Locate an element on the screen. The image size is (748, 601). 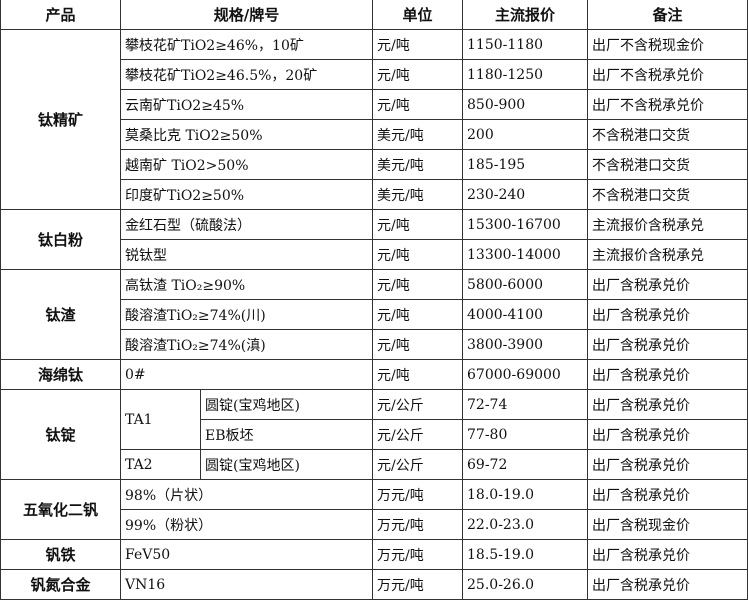
price-cell: 69-72 is located at coordinates (525, 464).